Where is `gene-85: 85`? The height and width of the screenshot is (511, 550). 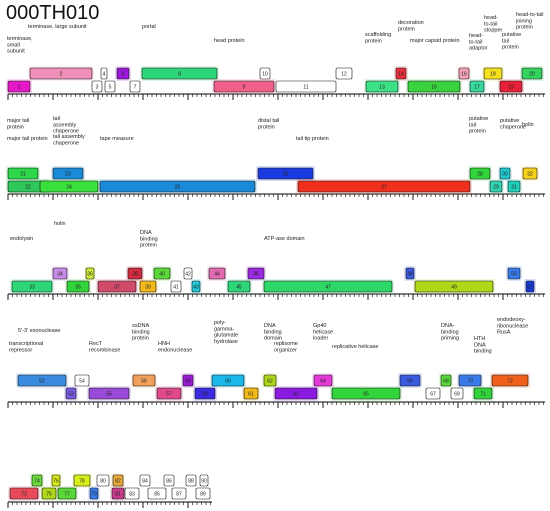
gene-85: 85 is located at coordinates (157, 493).